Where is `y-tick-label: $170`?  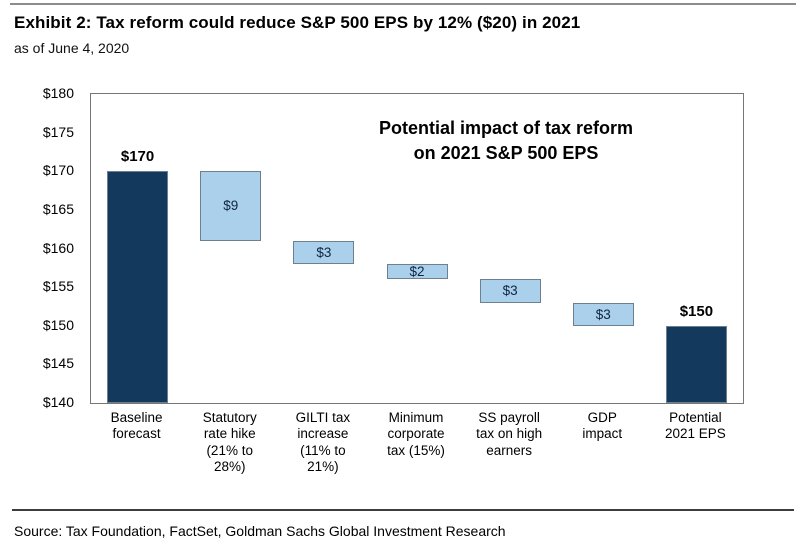
y-tick-label: $170 is located at coordinates (58, 170).